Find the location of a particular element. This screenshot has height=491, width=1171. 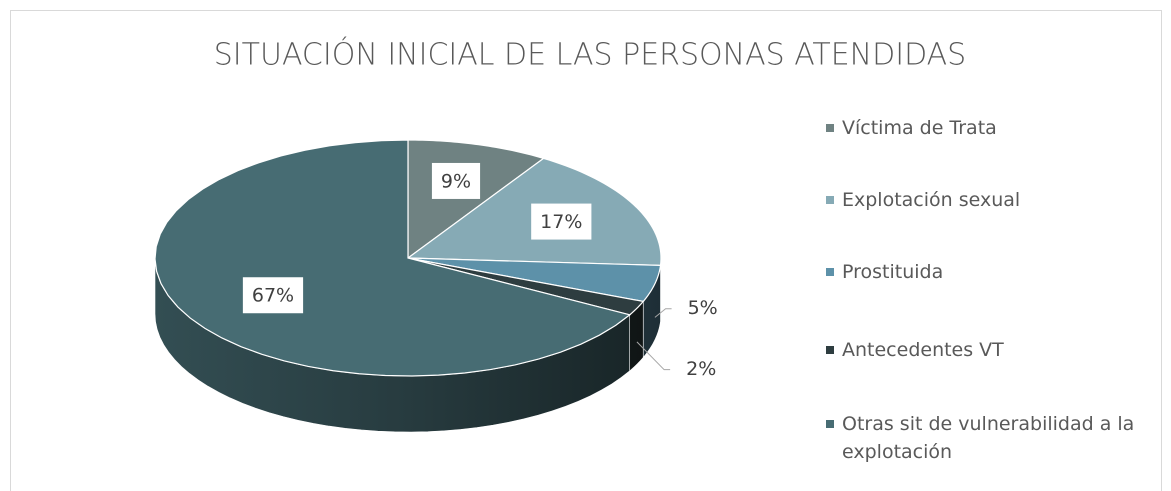

legend-label: Antecedentes VT is located at coordinates (923, 350).